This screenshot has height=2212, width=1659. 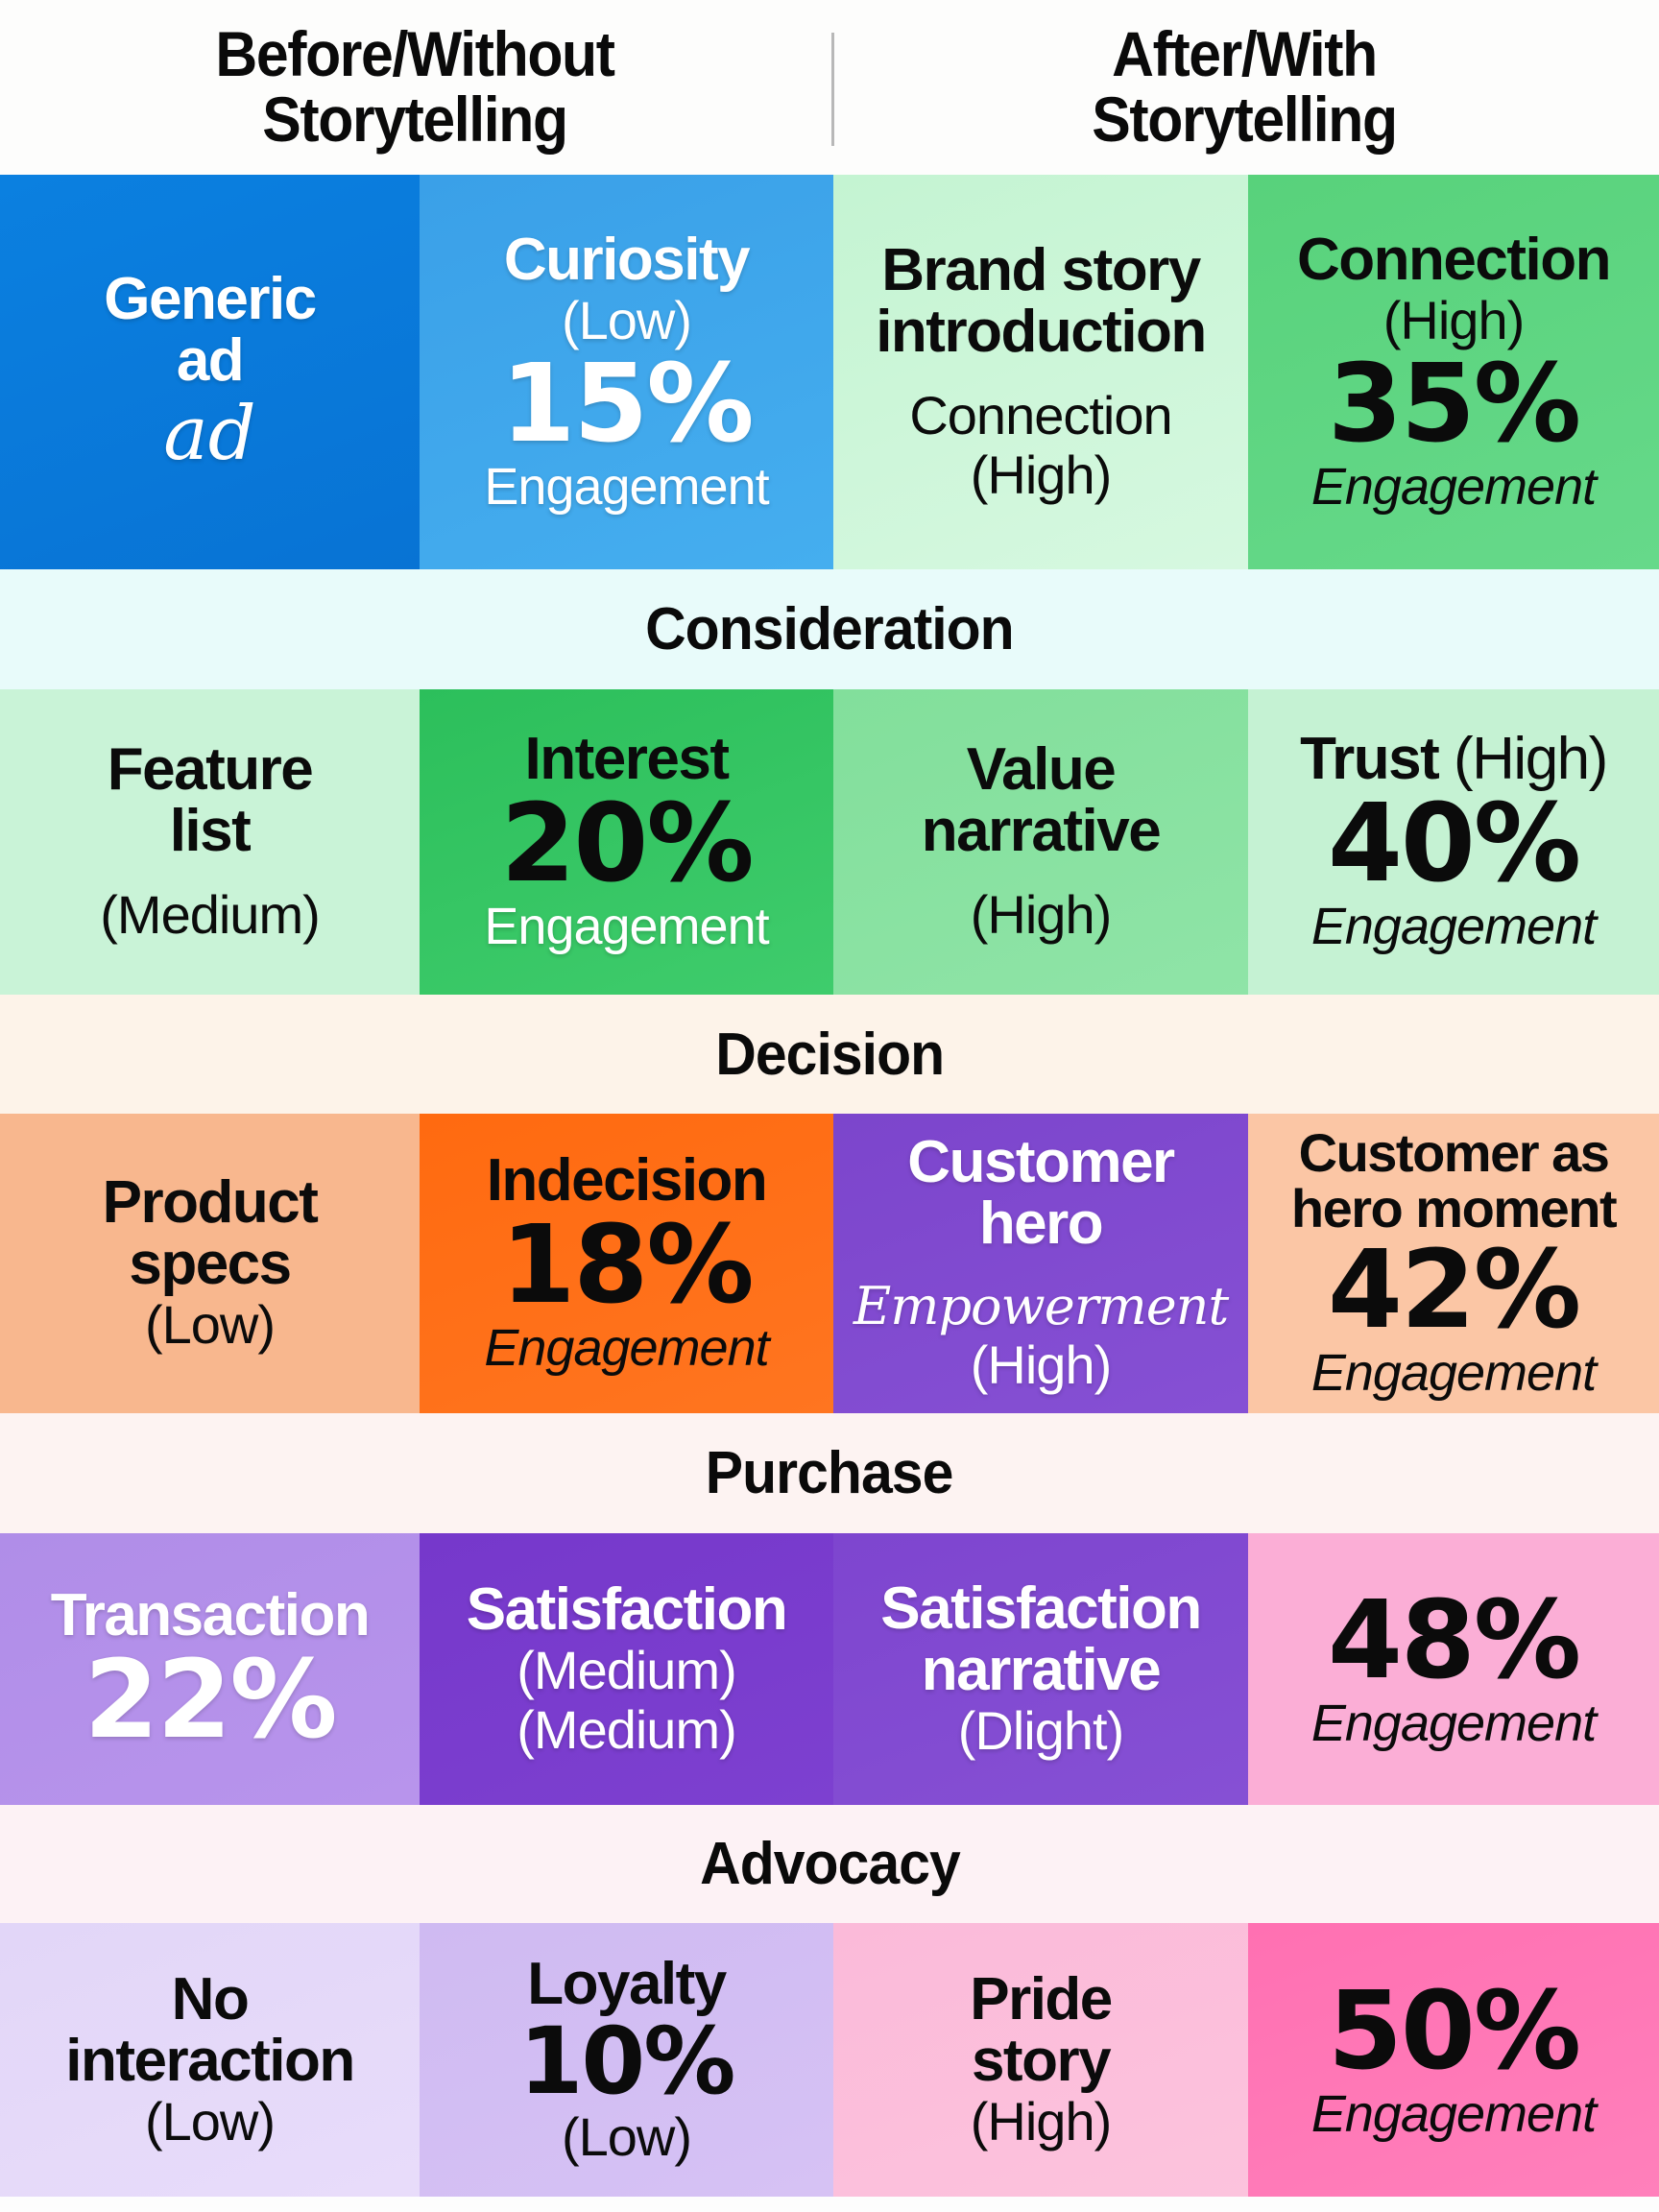 What do you see at coordinates (210, 831) in the screenshot?
I see `cell-title: list` at bounding box center [210, 831].